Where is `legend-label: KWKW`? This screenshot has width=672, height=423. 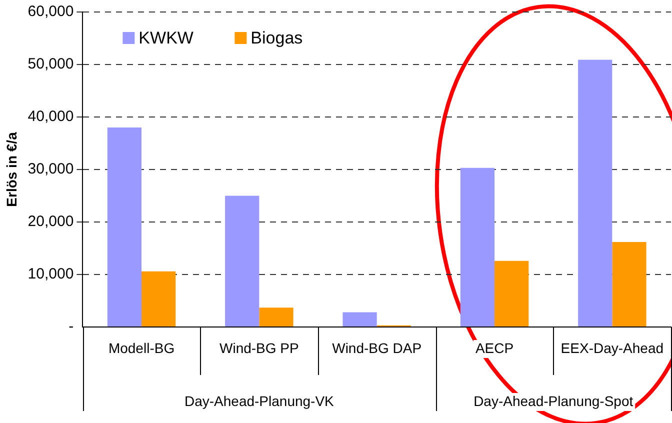 legend-label: KWKW is located at coordinates (166, 38).